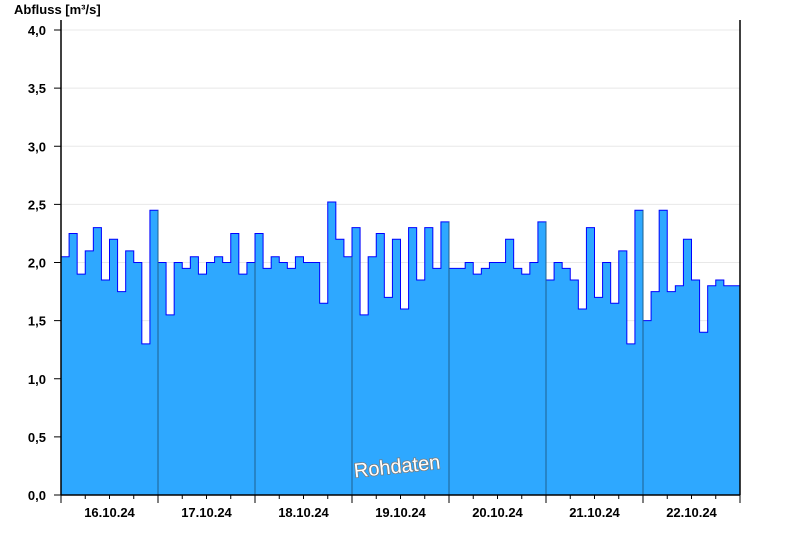 The height and width of the screenshot is (555, 800). Describe the element at coordinates (37, 263) in the screenshot. I see `y-tick-label: 2,0` at that location.